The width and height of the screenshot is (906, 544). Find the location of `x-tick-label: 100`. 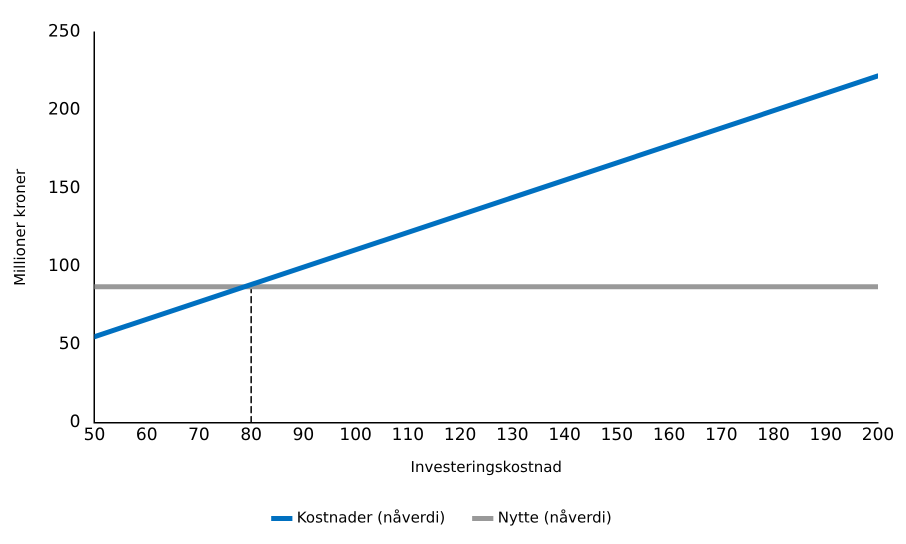

x-tick-label: 100 is located at coordinates (355, 435).